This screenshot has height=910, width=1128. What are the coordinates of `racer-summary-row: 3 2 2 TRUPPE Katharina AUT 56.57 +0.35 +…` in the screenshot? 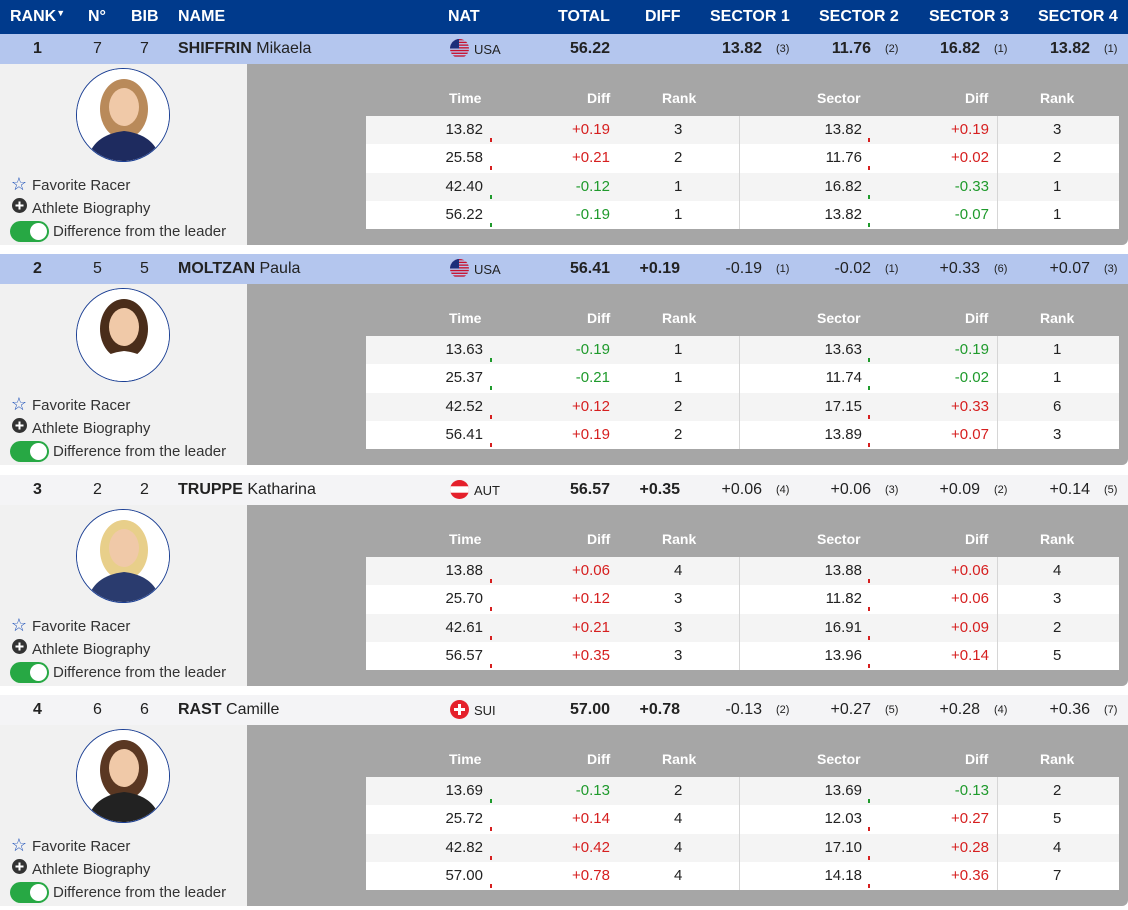 It's located at (564, 490).